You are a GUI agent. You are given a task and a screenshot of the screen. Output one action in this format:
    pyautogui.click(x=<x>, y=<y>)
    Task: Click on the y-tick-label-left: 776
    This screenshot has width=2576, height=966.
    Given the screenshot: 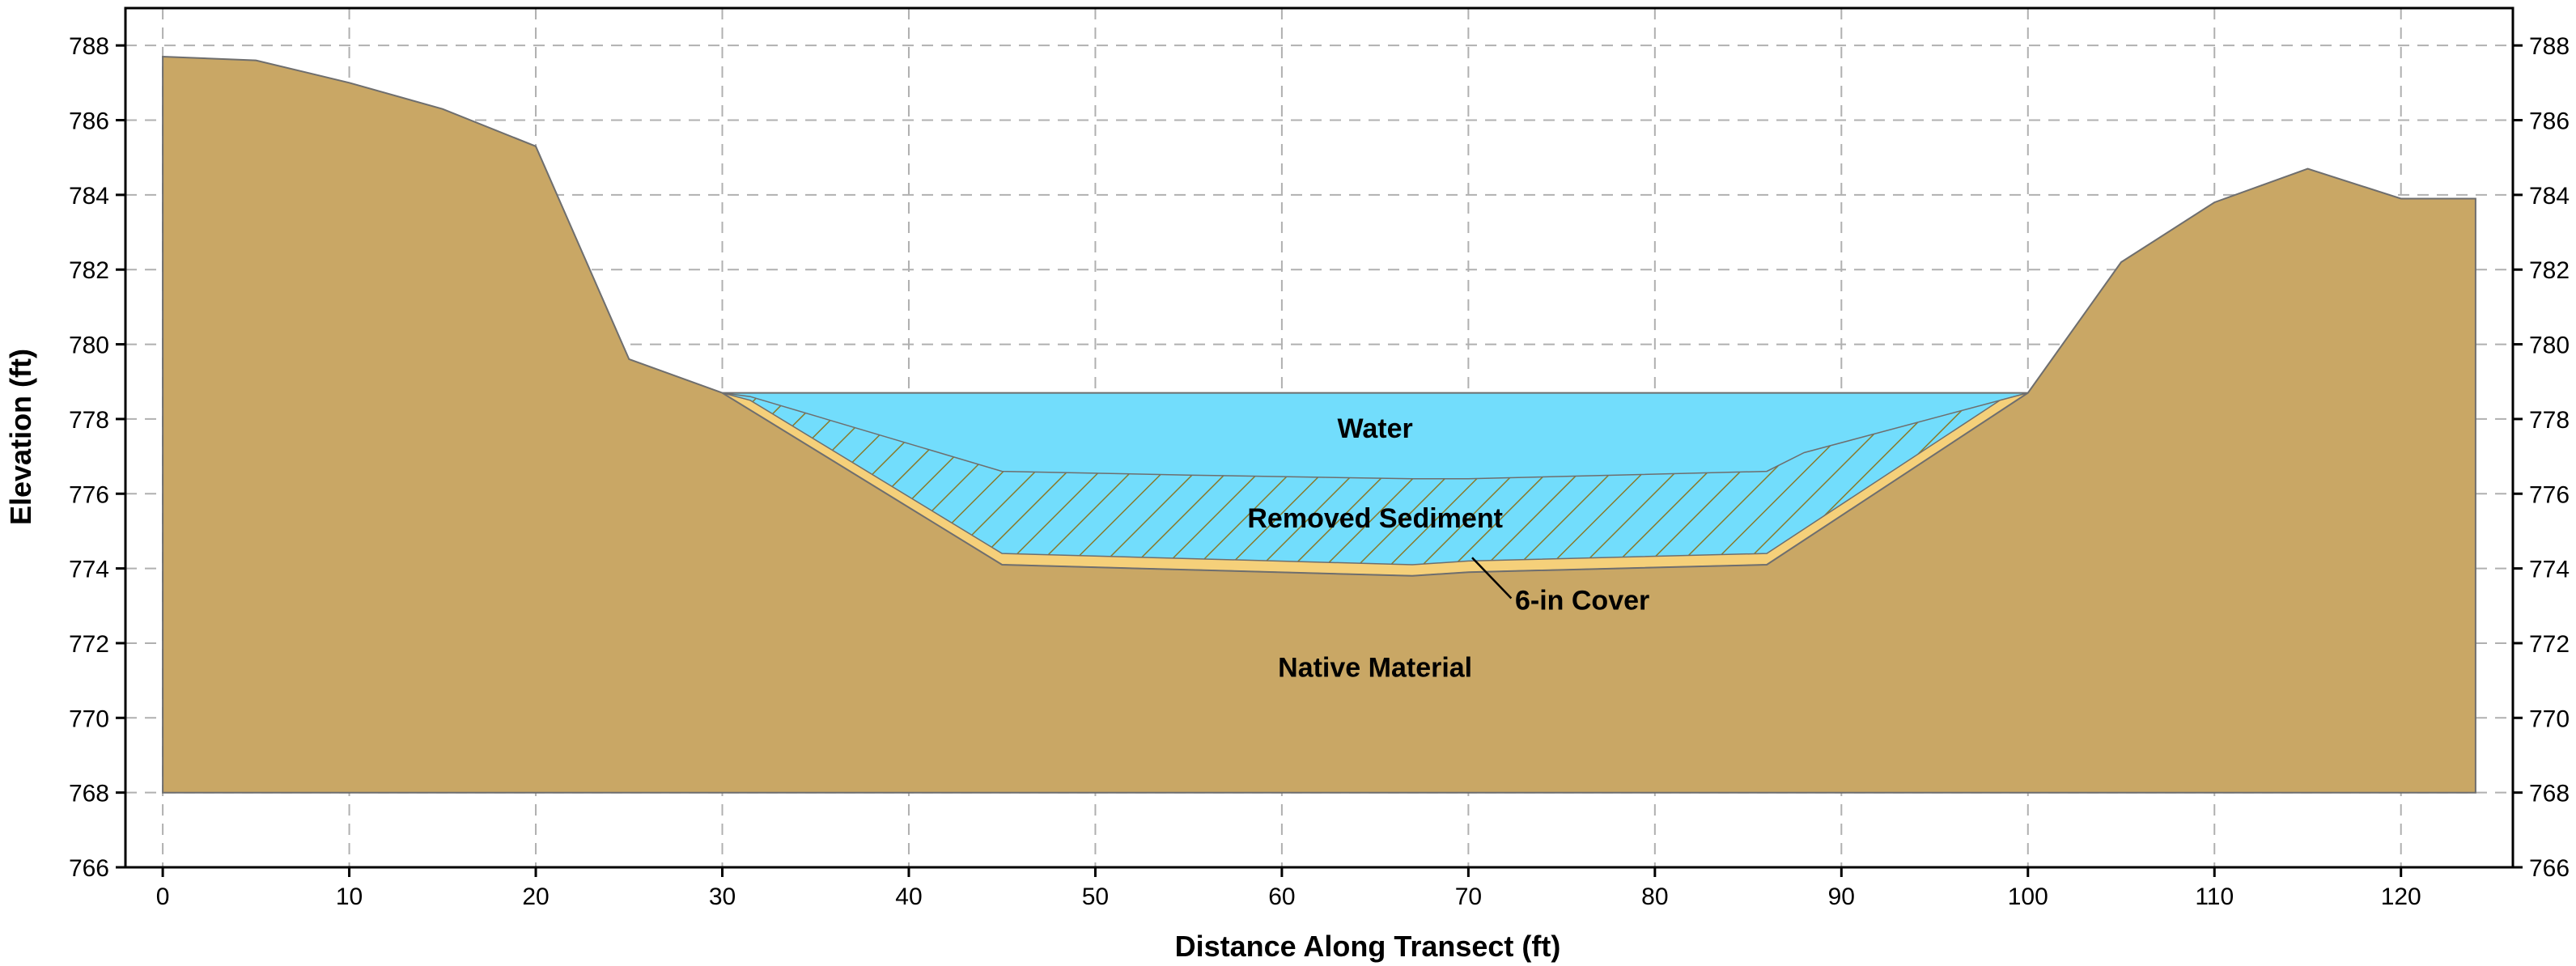 What is the action you would take?
    pyautogui.click(x=89, y=494)
    